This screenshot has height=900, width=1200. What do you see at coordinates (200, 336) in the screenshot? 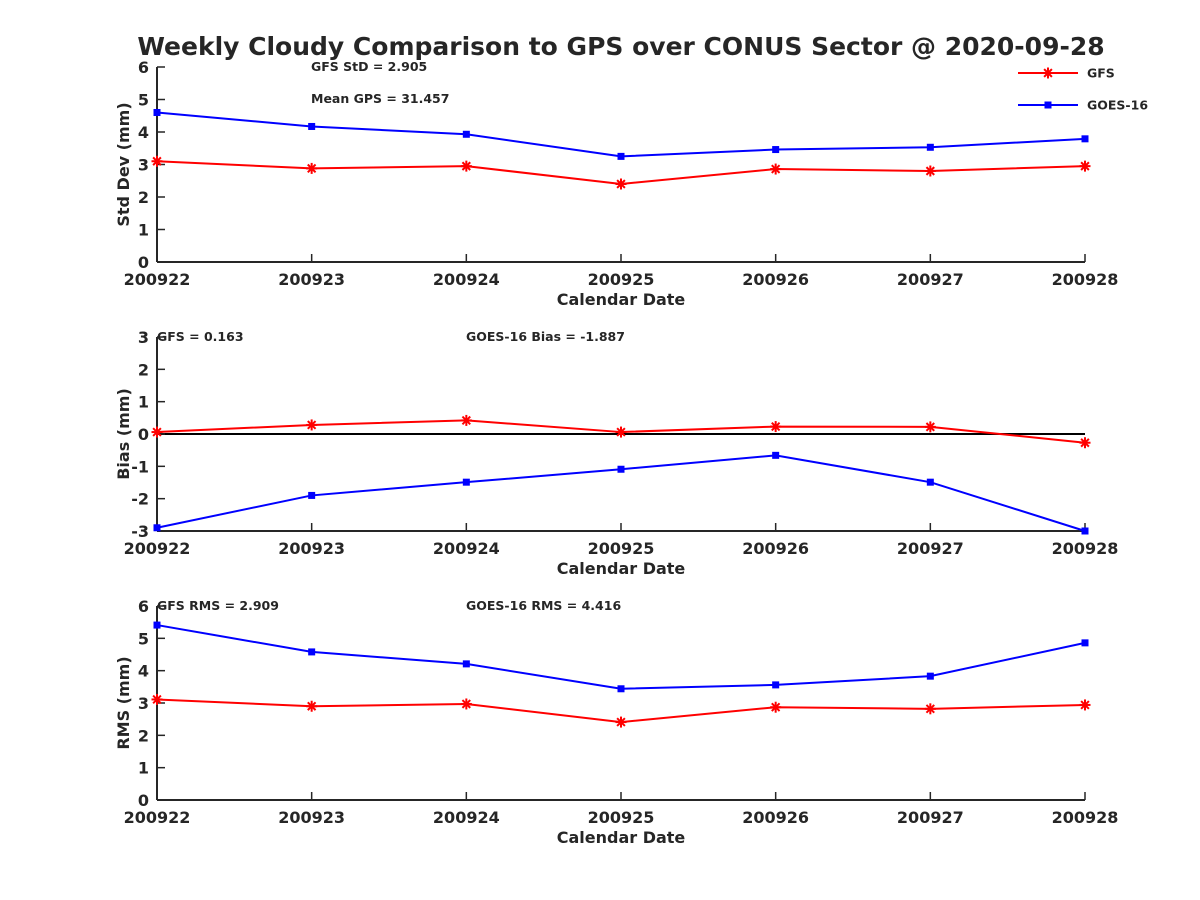
I see `stat-annotation: GFS = 0.163` at bounding box center [200, 336].